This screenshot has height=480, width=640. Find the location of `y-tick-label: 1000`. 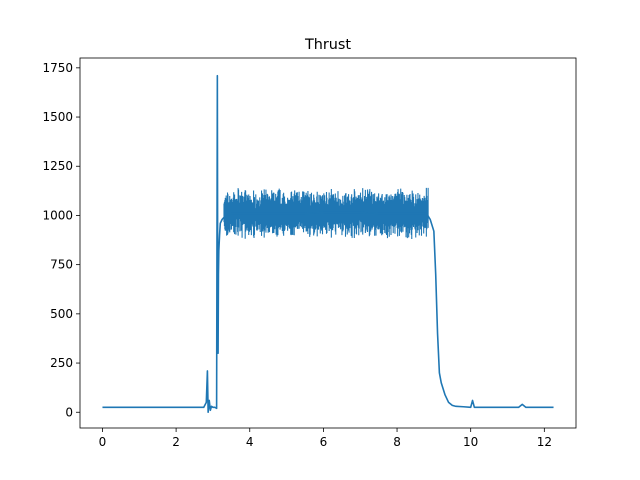

y-tick-label: 1000 is located at coordinates (57, 215).